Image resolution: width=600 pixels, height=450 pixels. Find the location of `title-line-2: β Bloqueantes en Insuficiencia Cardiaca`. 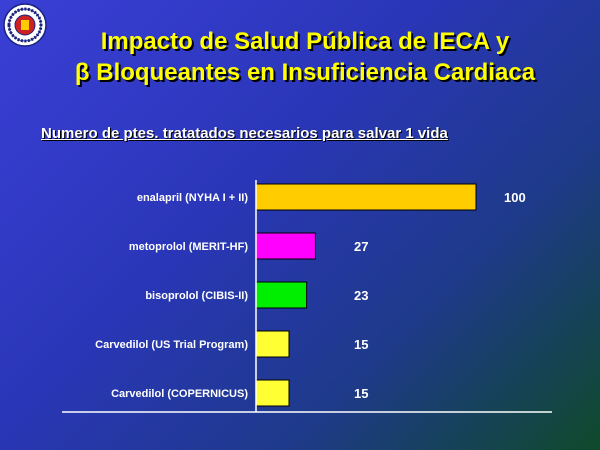

title-line-2: β Bloqueantes en Insuficiencia Cardiaca is located at coordinates (305, 72).